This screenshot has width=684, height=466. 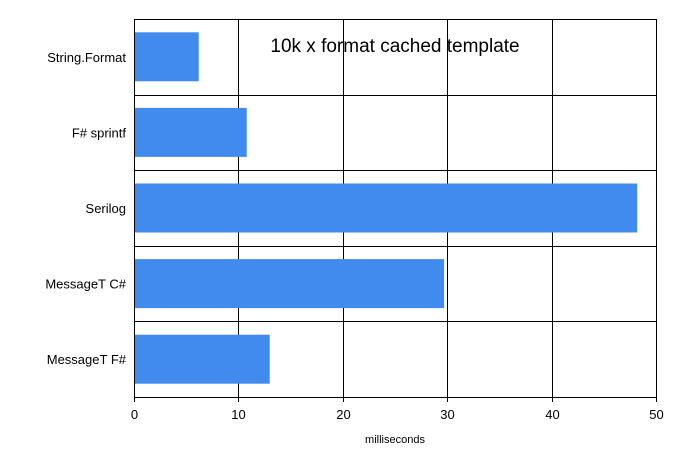 I want to click on x-tick-labels: 0 10 20 30 40 50, so click(x=397, y=414).